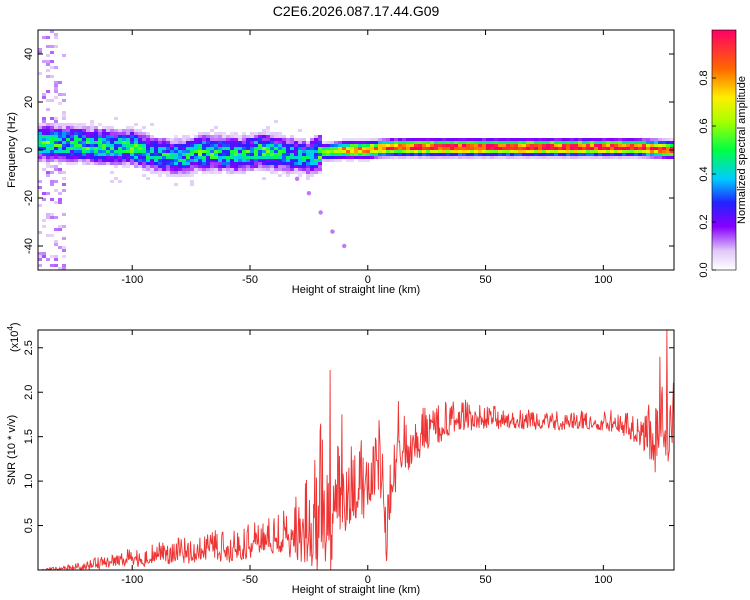  Describe the element at coordinates (15, 324) in the screenshot. I see `snr-scale-close: )` at that location.